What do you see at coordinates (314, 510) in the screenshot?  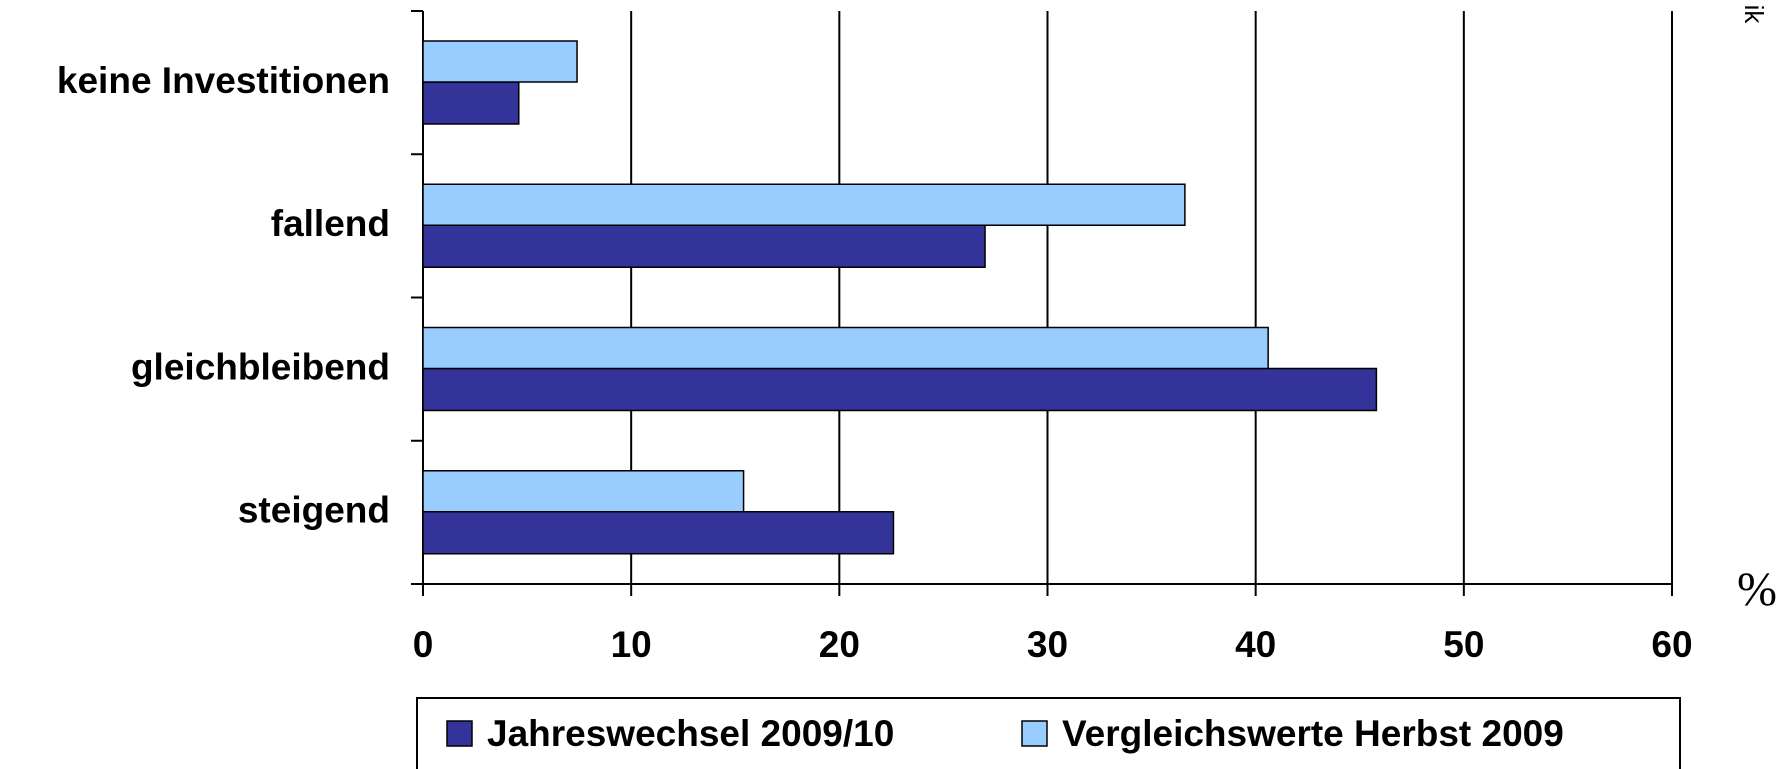 I see `y-tick-label: steigend` at bounding box center [314, 510].